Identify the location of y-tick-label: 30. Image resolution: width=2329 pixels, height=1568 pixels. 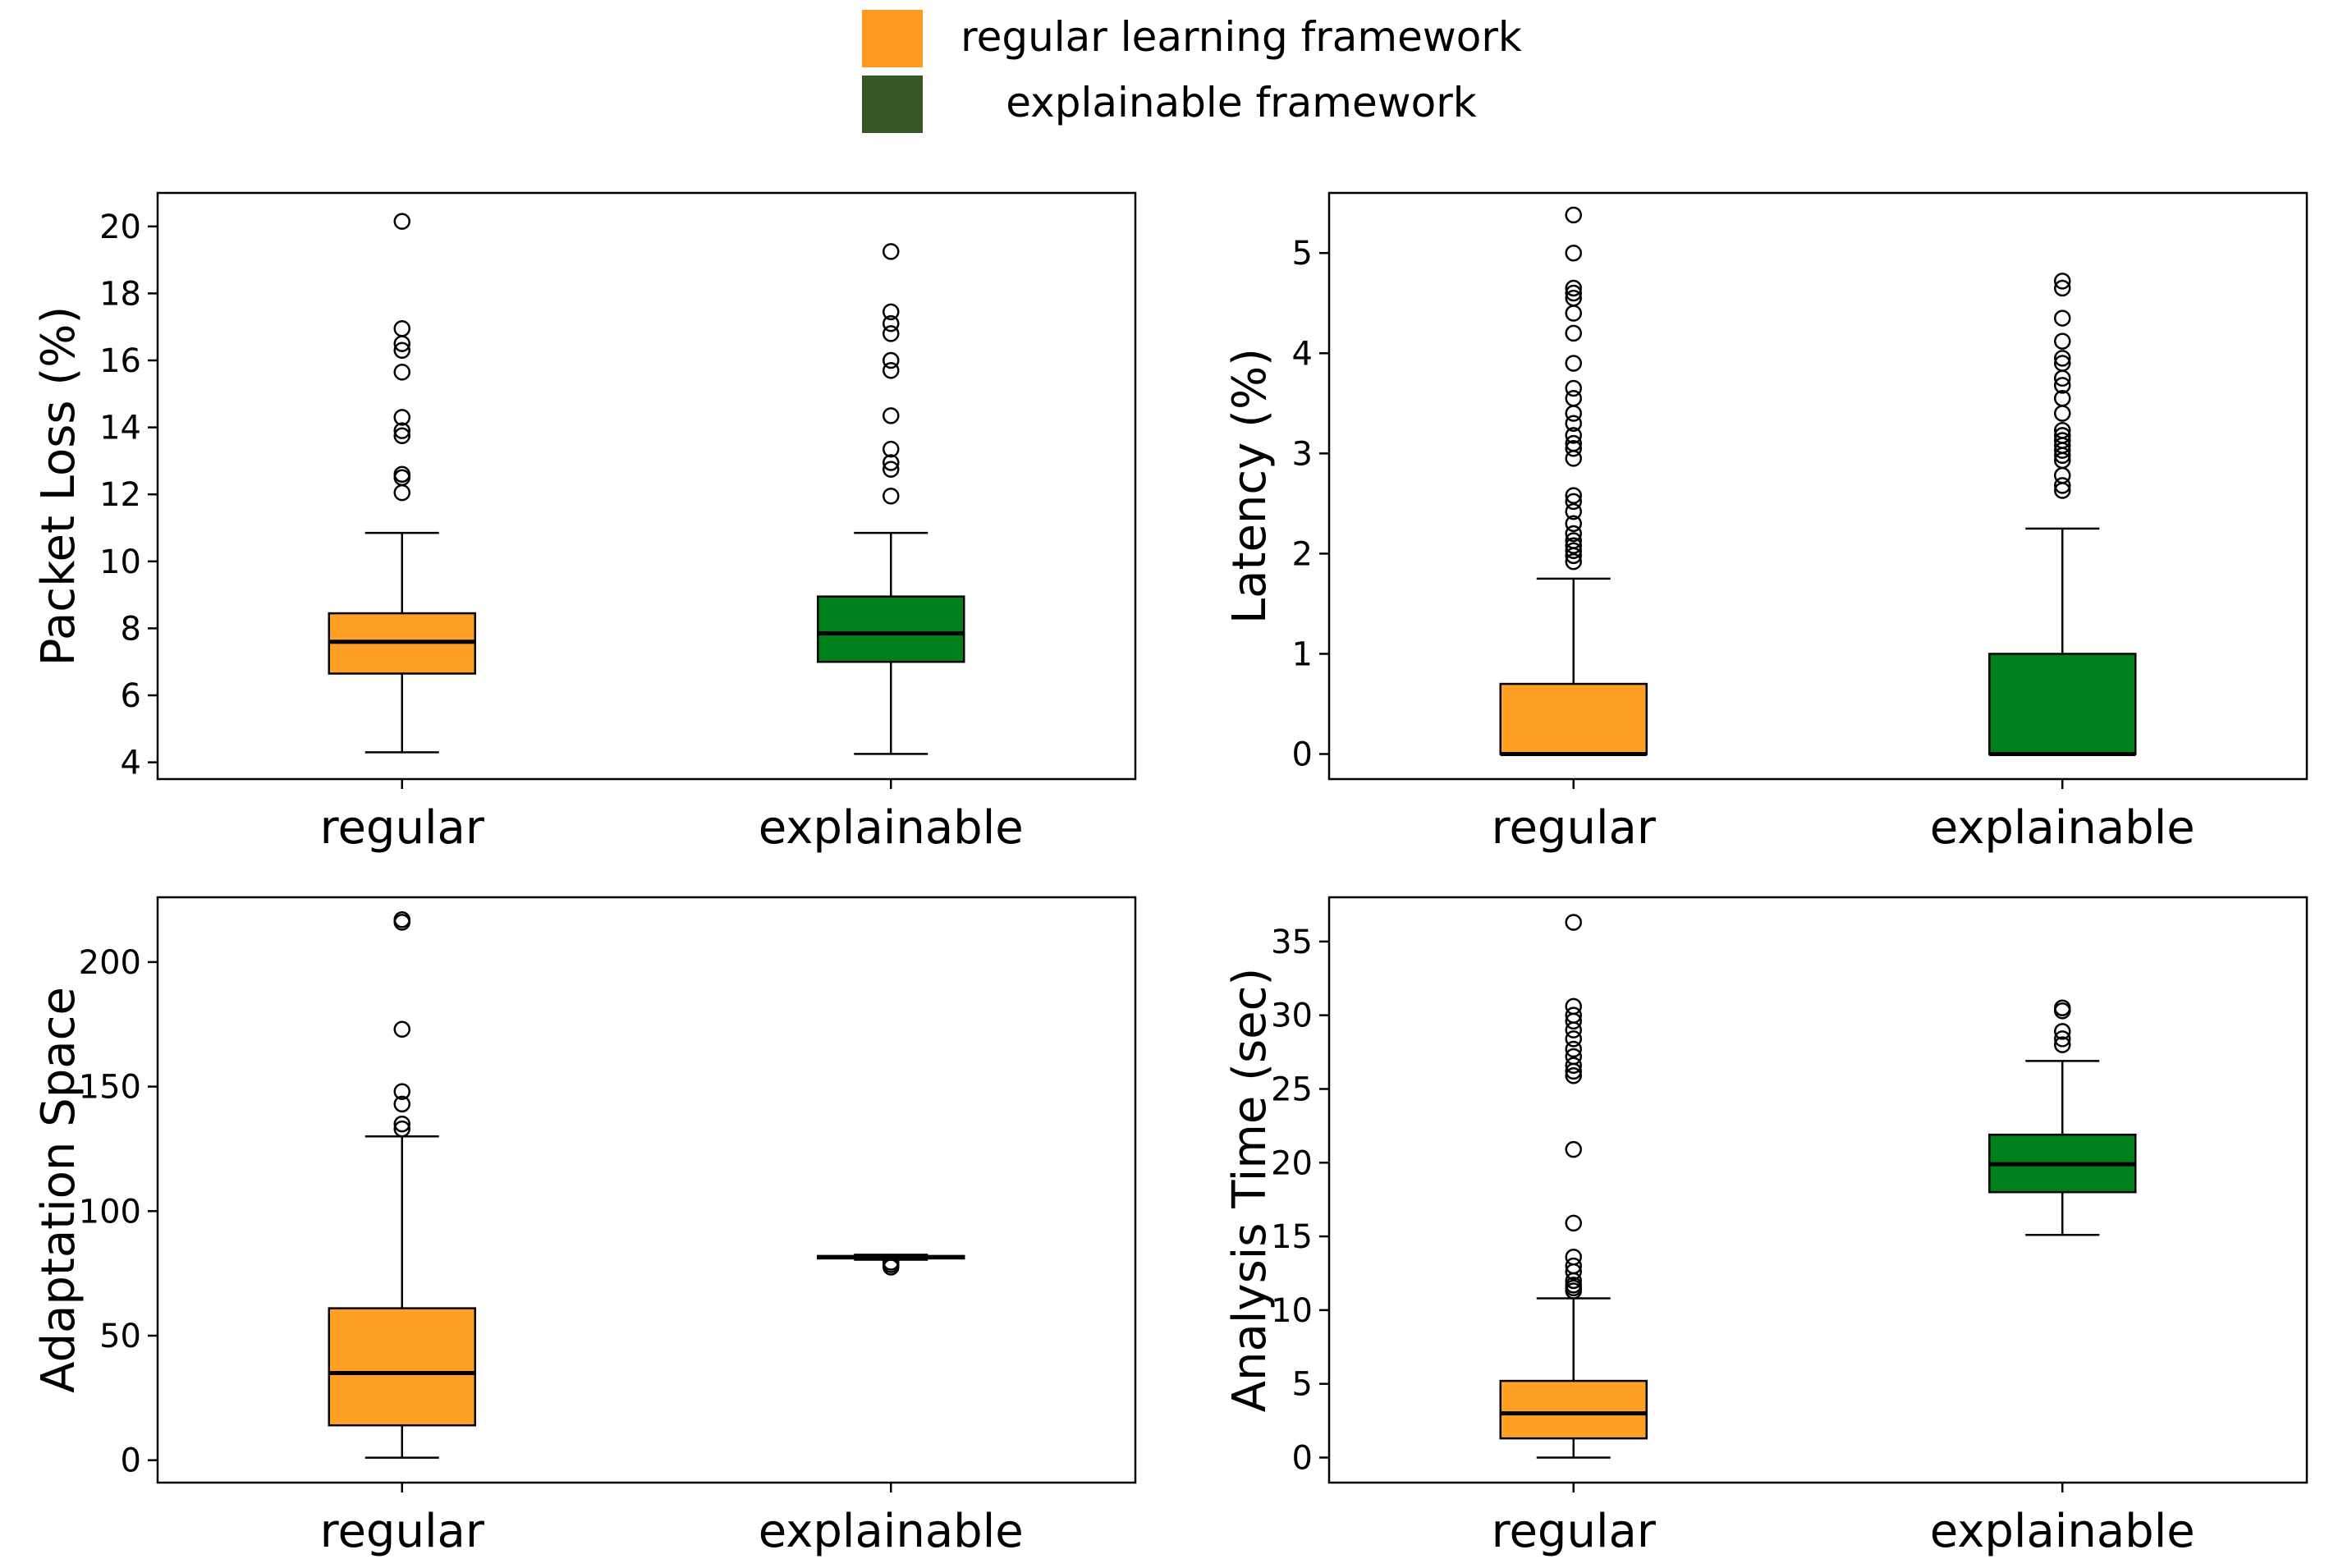
(1292, 1016).